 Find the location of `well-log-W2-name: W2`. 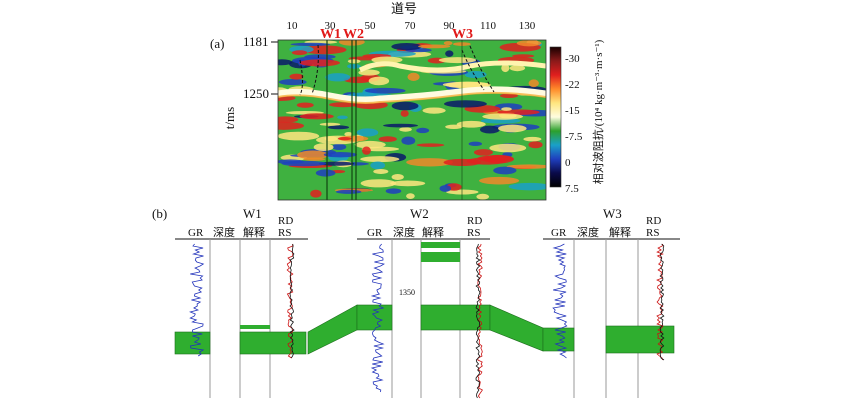

well-log-W2-name: W2 is located at coordinates (419, 213).